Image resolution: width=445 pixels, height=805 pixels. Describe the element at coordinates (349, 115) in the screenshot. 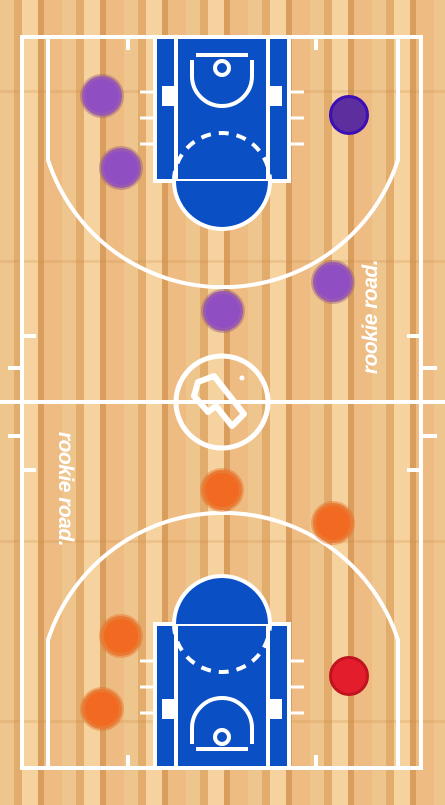

I see `player-token-purple-dark` at that location.